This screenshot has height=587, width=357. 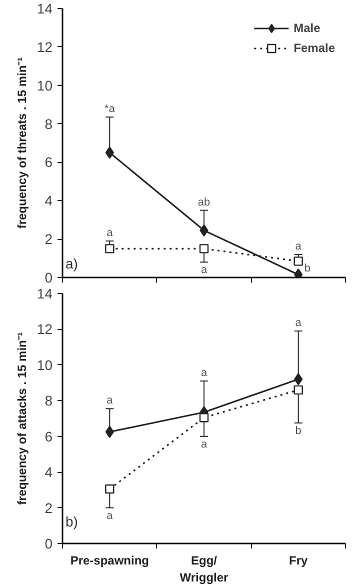 What do you see at coordinates (110, 109) in the screenshot?
I see `annotation: *a` at bounding box center [110, 109].